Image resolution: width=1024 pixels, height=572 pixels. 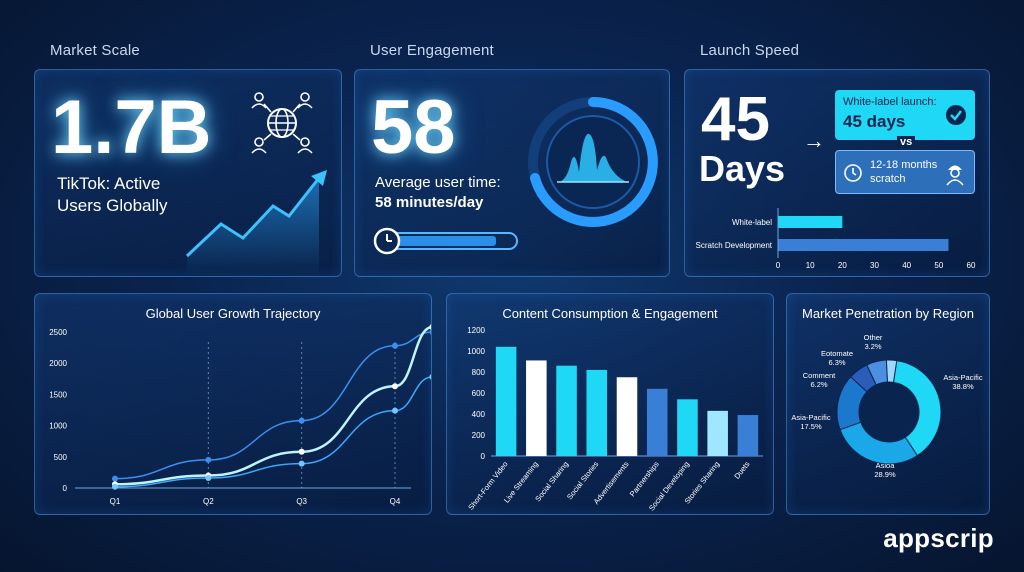 What do you see at coordinates (512, 173) in the screenshot?
I see `user-engagement-card: 58 Average user time: 58 minutes/day` at bounding box center [512, 173].